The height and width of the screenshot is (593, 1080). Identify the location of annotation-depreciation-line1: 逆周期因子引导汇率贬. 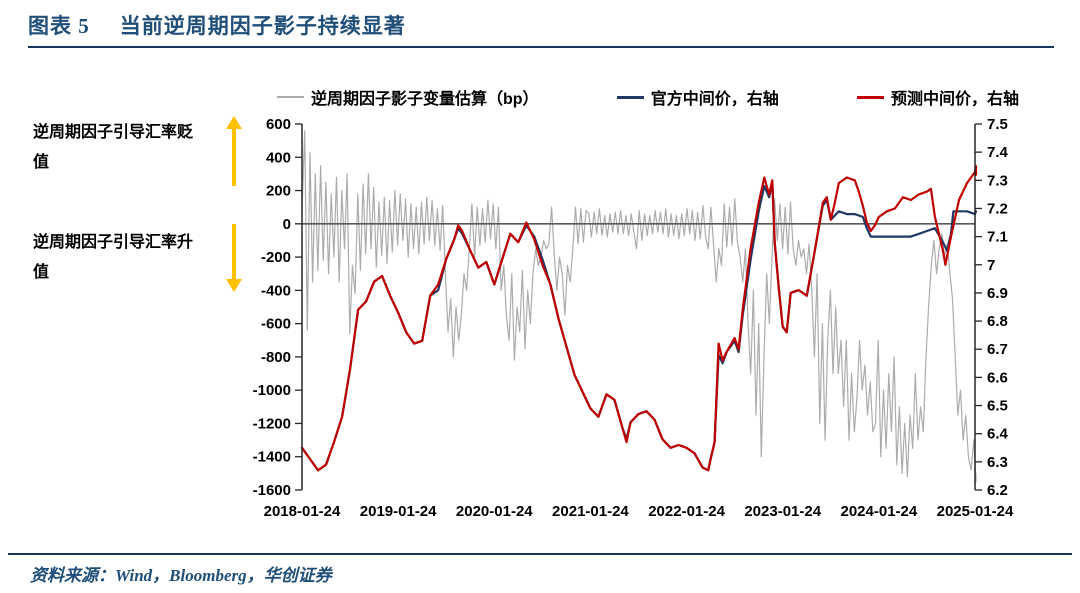
(113, 132).